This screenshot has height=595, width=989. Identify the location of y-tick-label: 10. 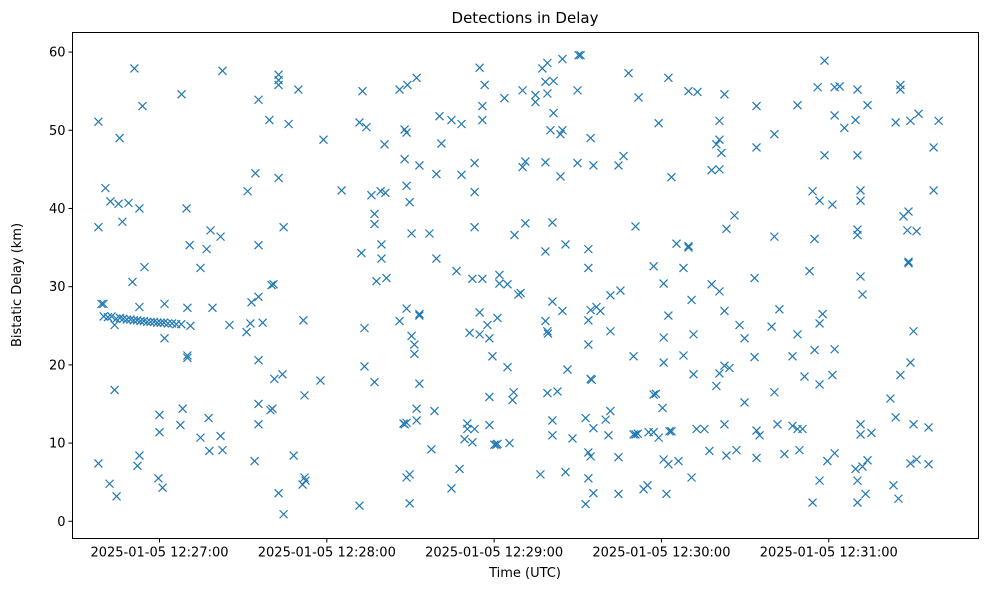
(57, 444).